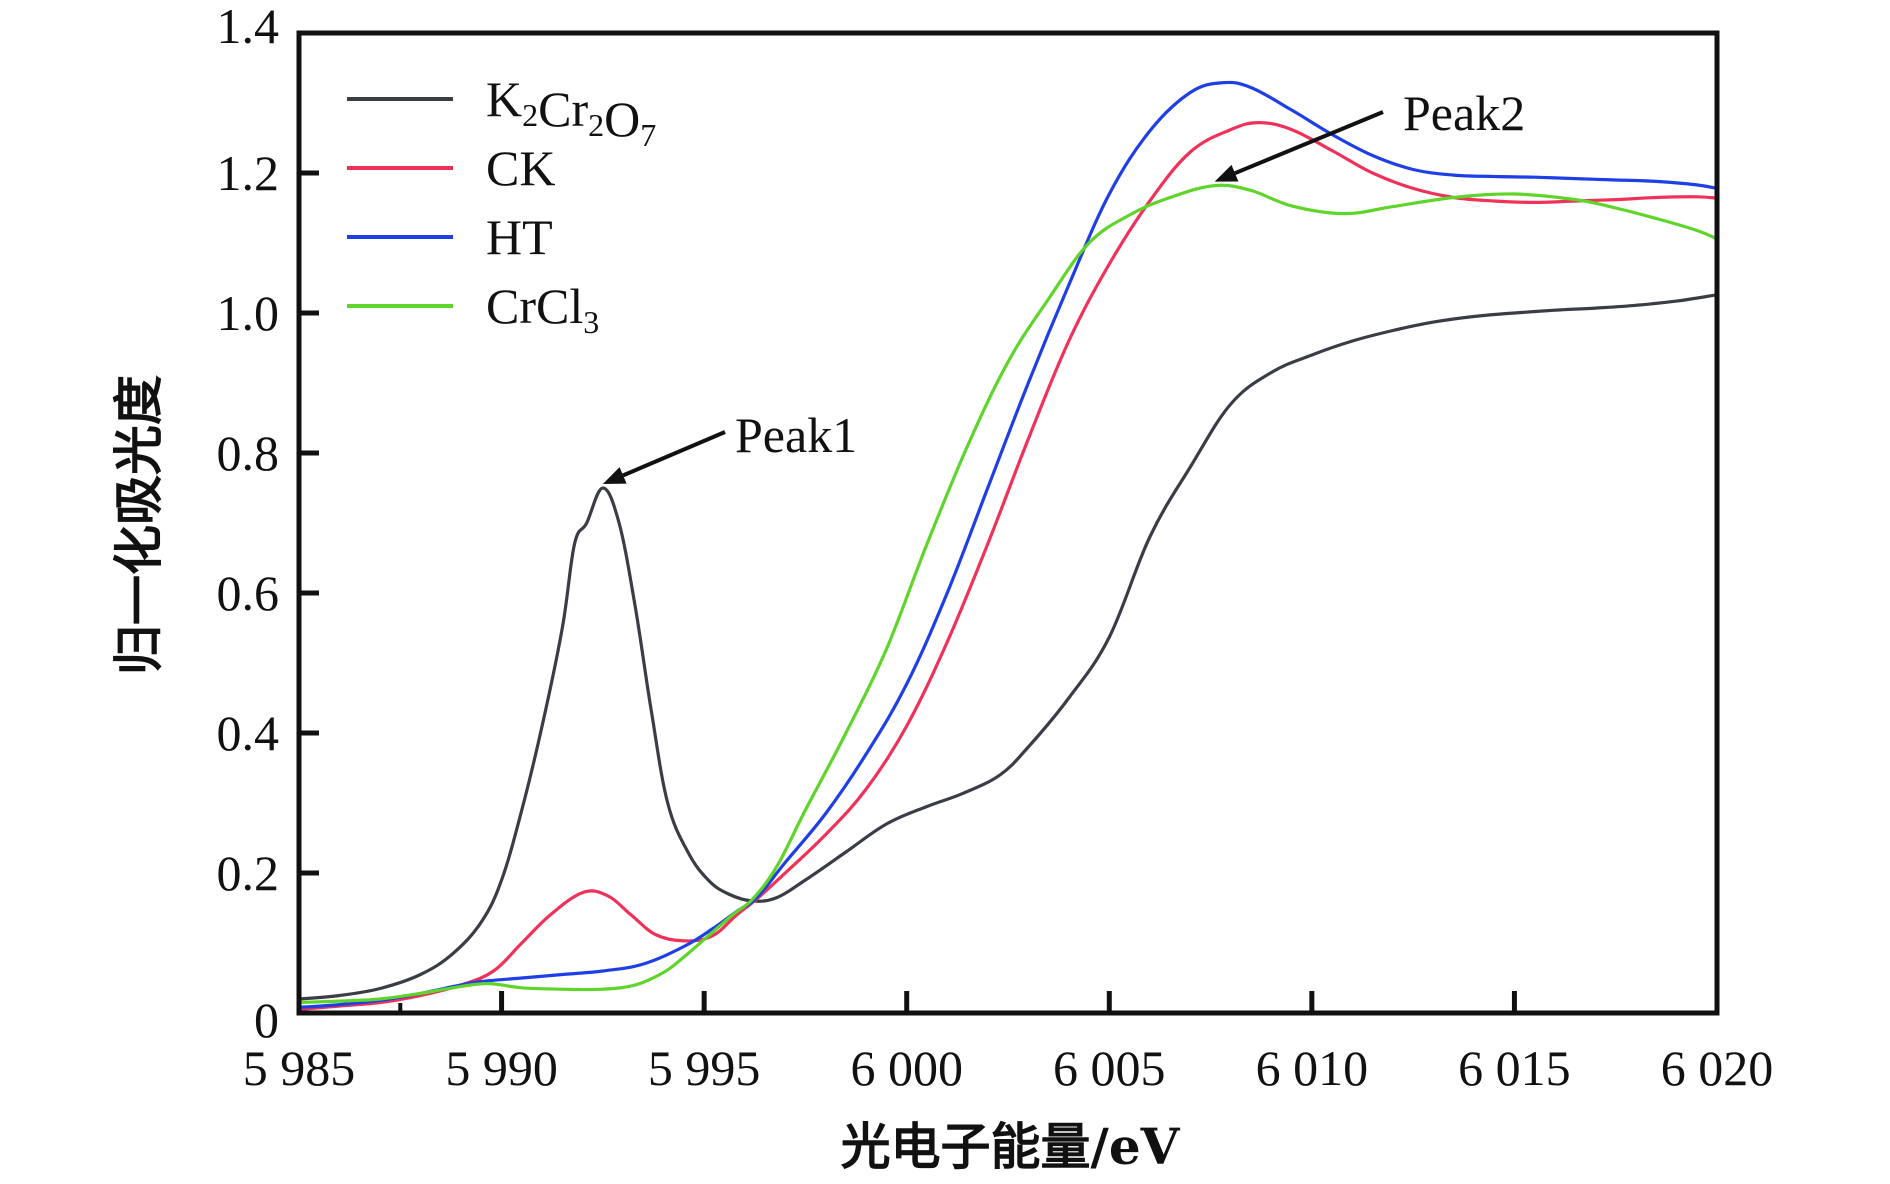  Describe the element at coordinates (1011, 1146) in the screenshot. I see `x-axis-title: 光电子能量/eV` at that location.